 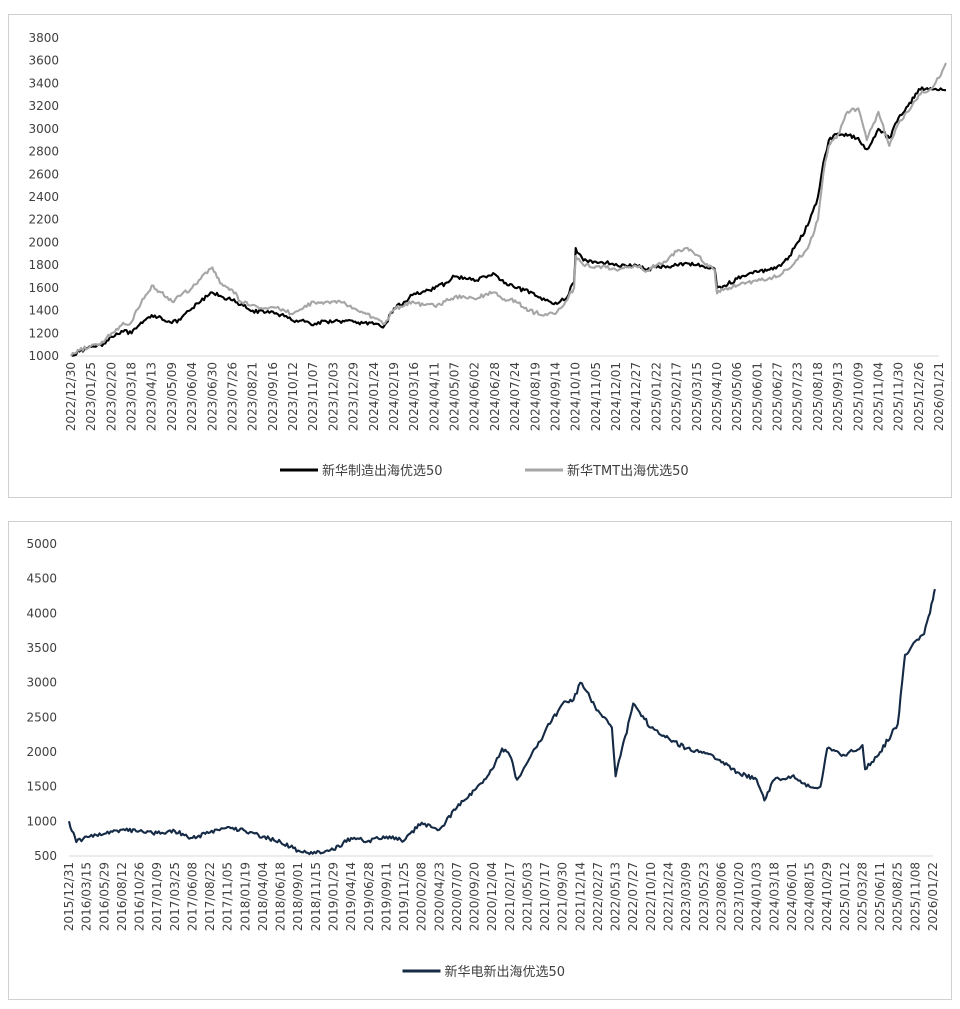 What do you see at coordinates (455, 396) in the screenshot?
I see `x-tick-label: 2024/05/07` at bounding box center [455, 396].